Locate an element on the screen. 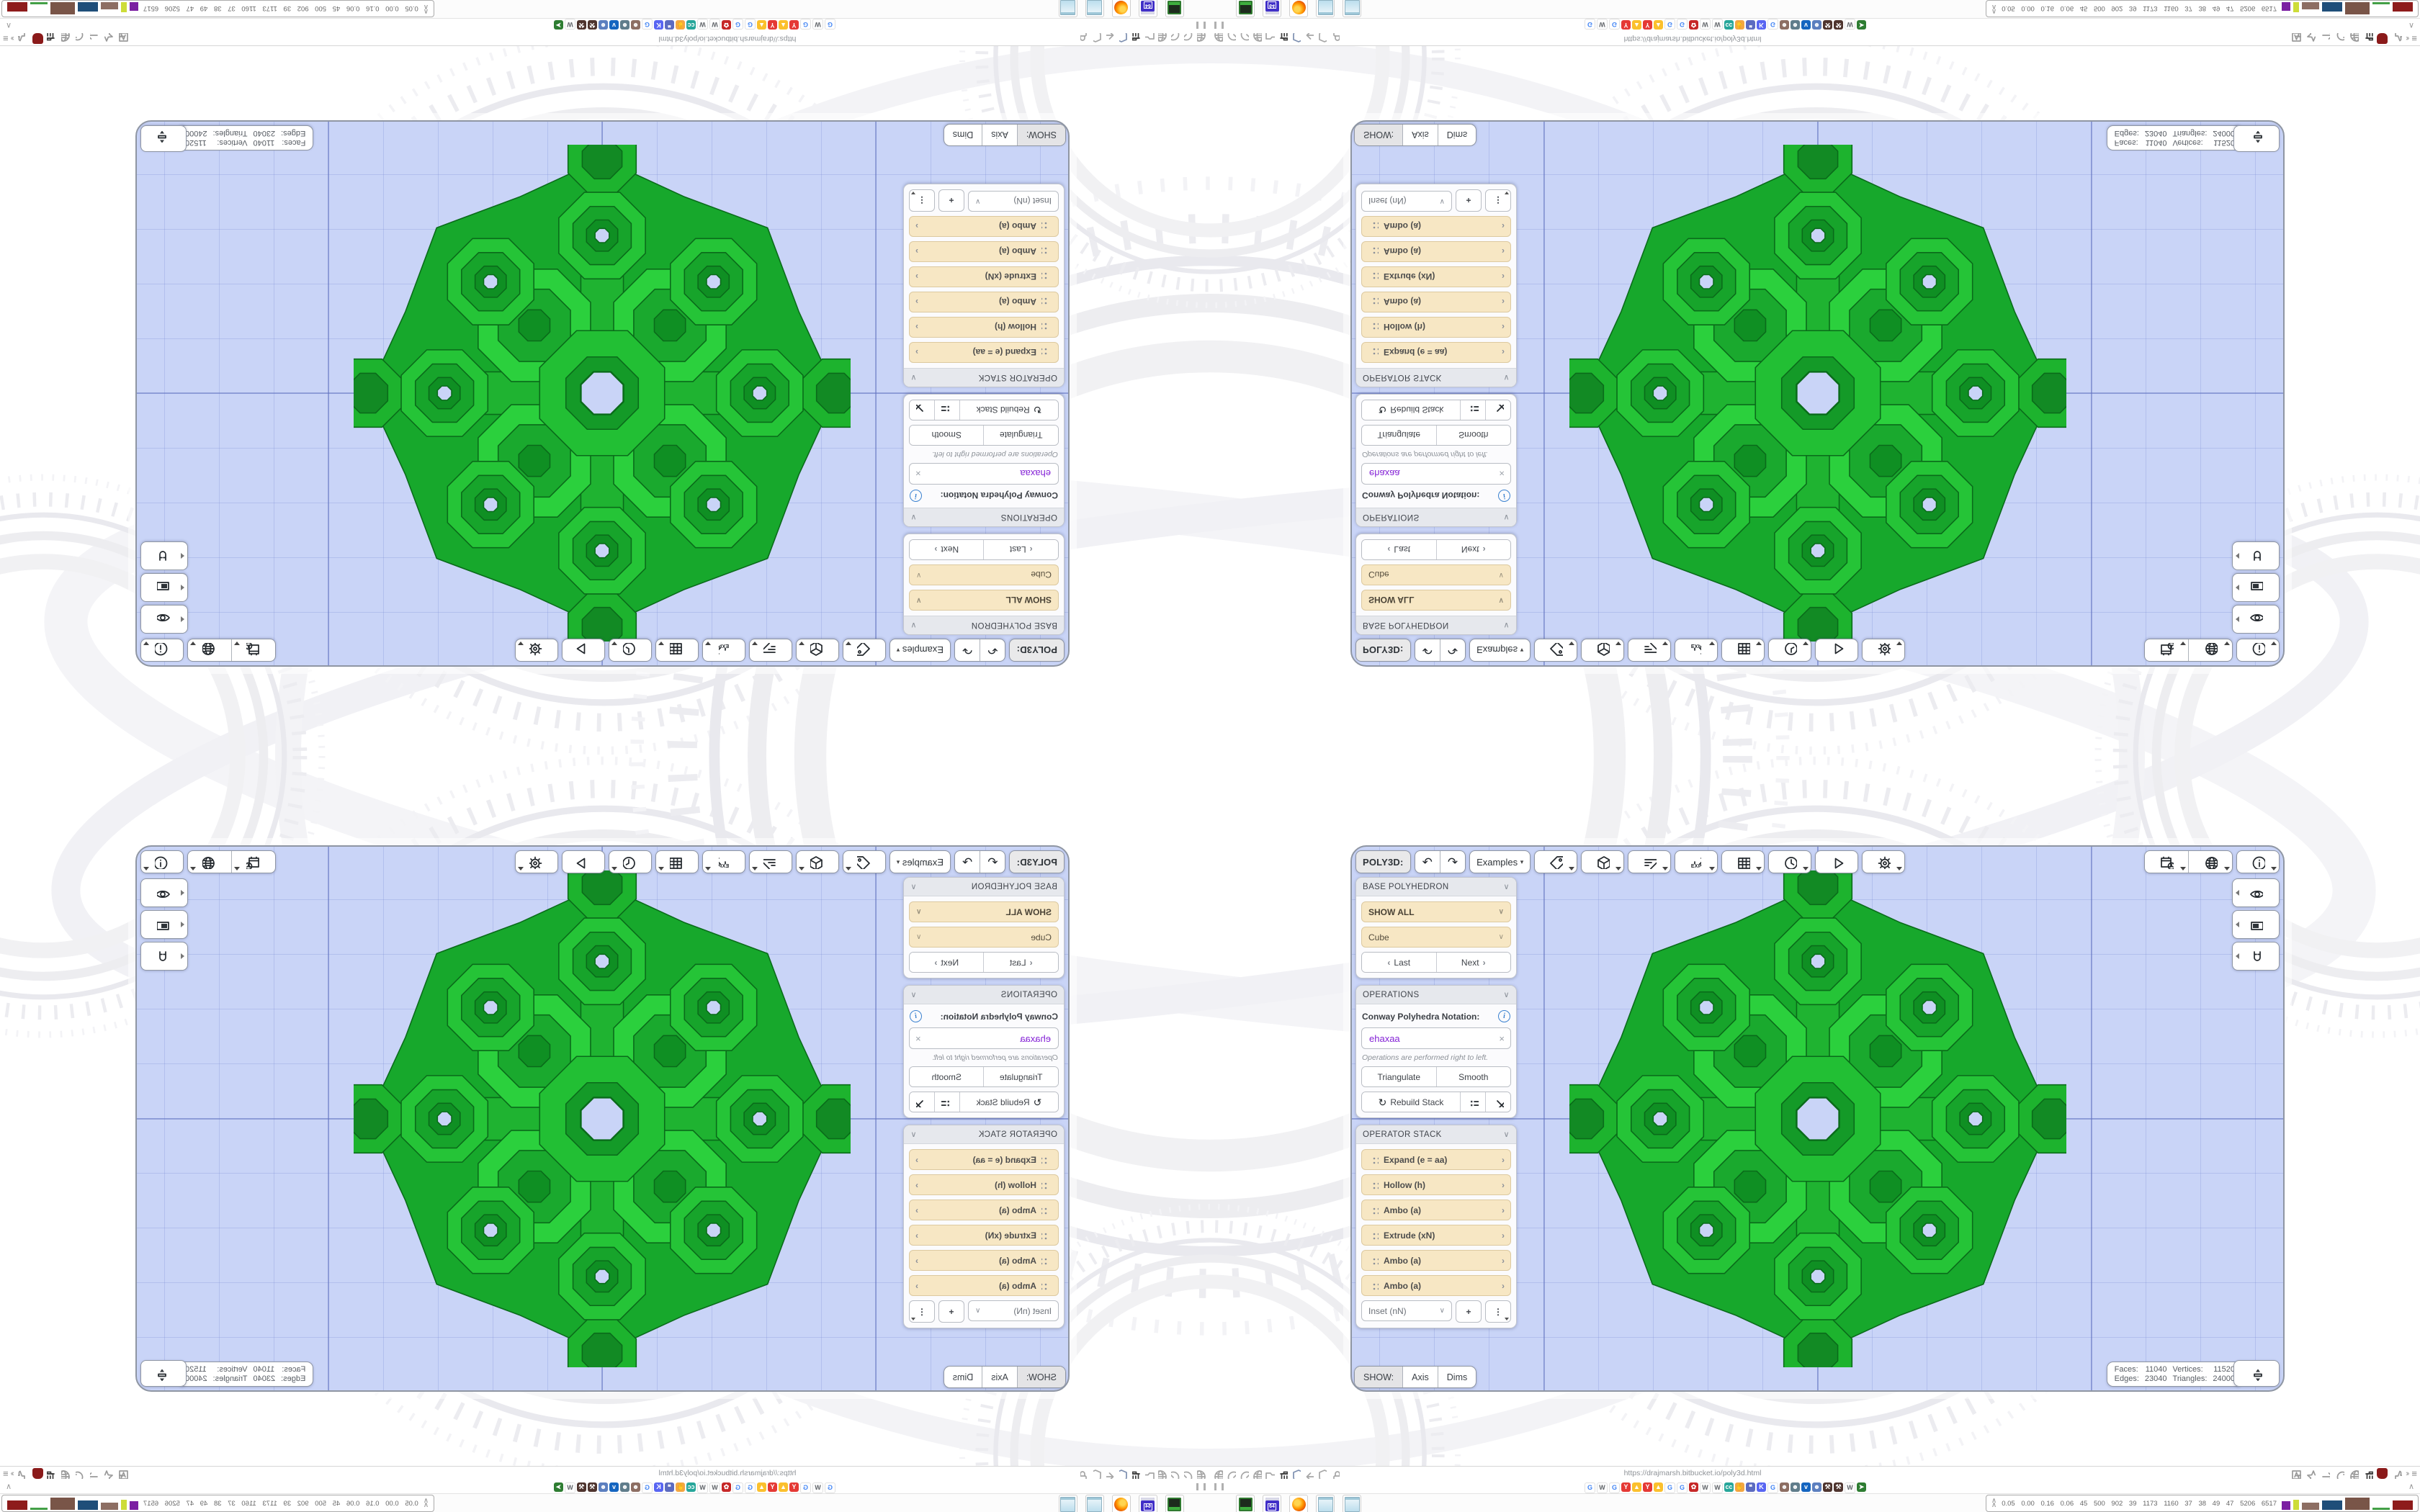 This screenshot has width=2420, height=1512. chevron-up-icon: ∧ is located at coordinates (2411, 1486).